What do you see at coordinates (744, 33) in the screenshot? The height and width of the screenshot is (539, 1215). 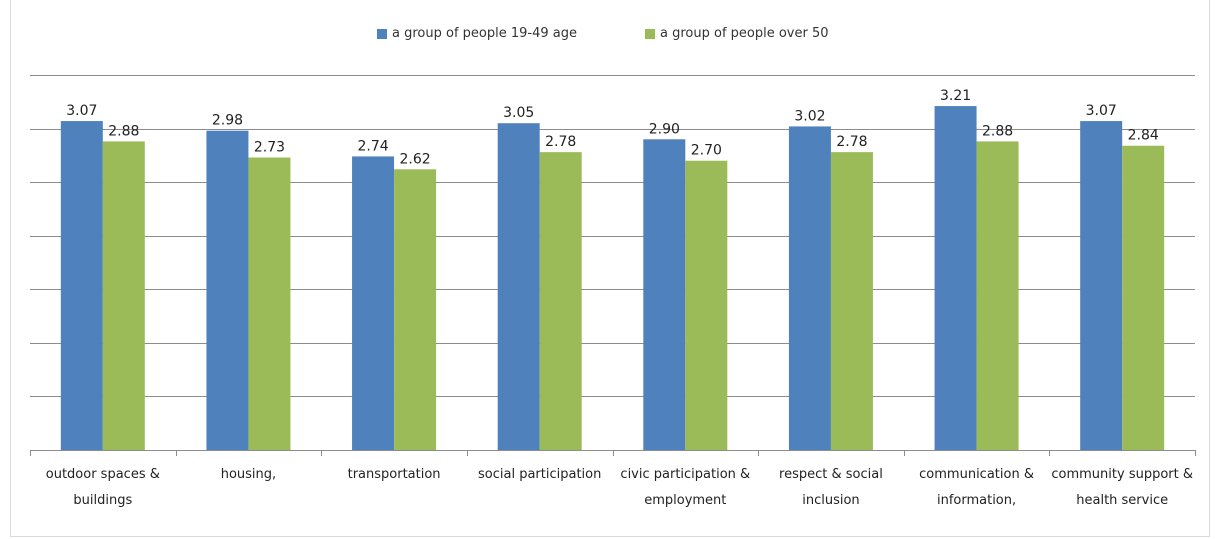 I see `legend-label-series-2: a group of people over 50` at bounding box center [744, 33].